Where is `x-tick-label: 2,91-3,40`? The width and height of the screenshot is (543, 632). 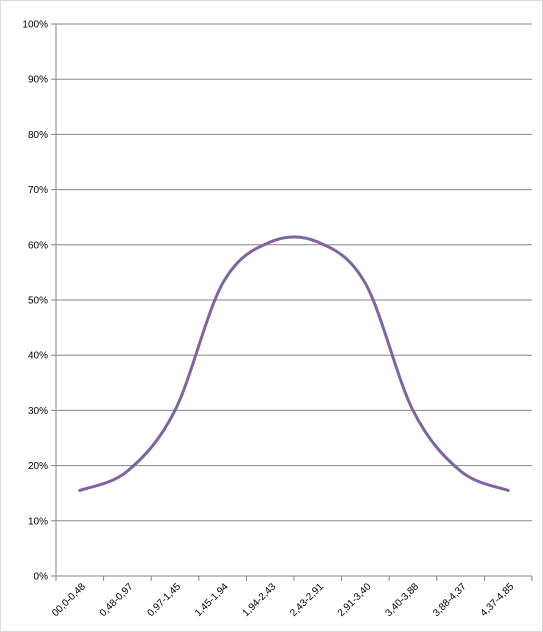
x-tick-label: 2,91-3,40 is located at coordinates (355, 600).